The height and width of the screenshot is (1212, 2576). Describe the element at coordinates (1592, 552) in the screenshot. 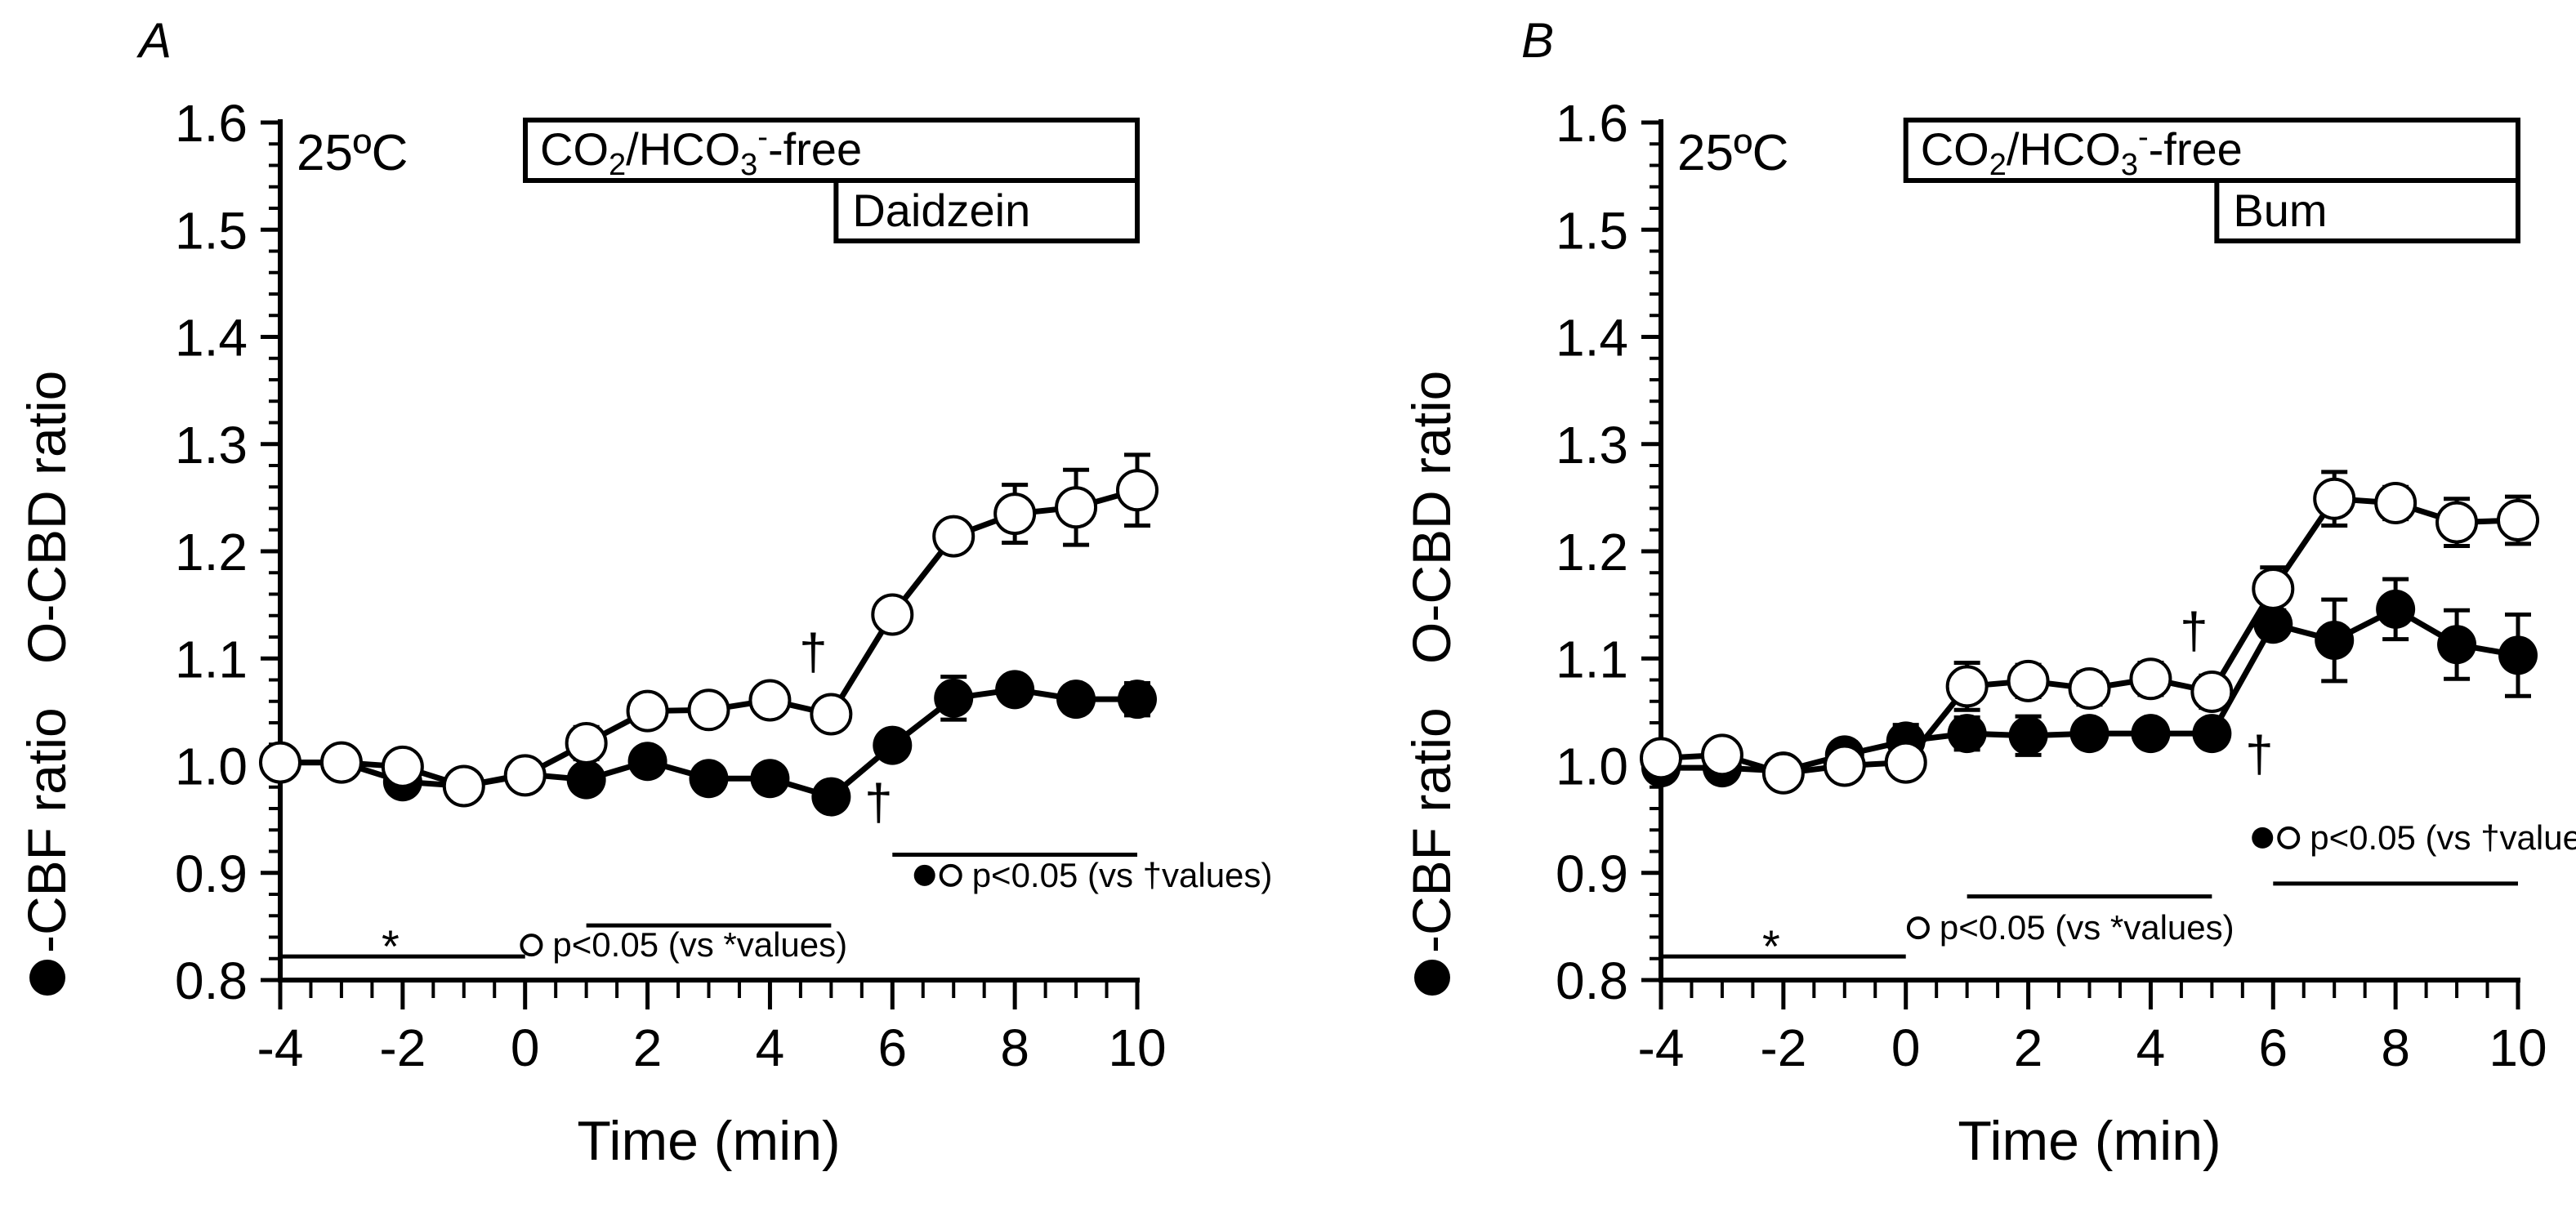

I see `y-tick-label: 1.2` at that location.